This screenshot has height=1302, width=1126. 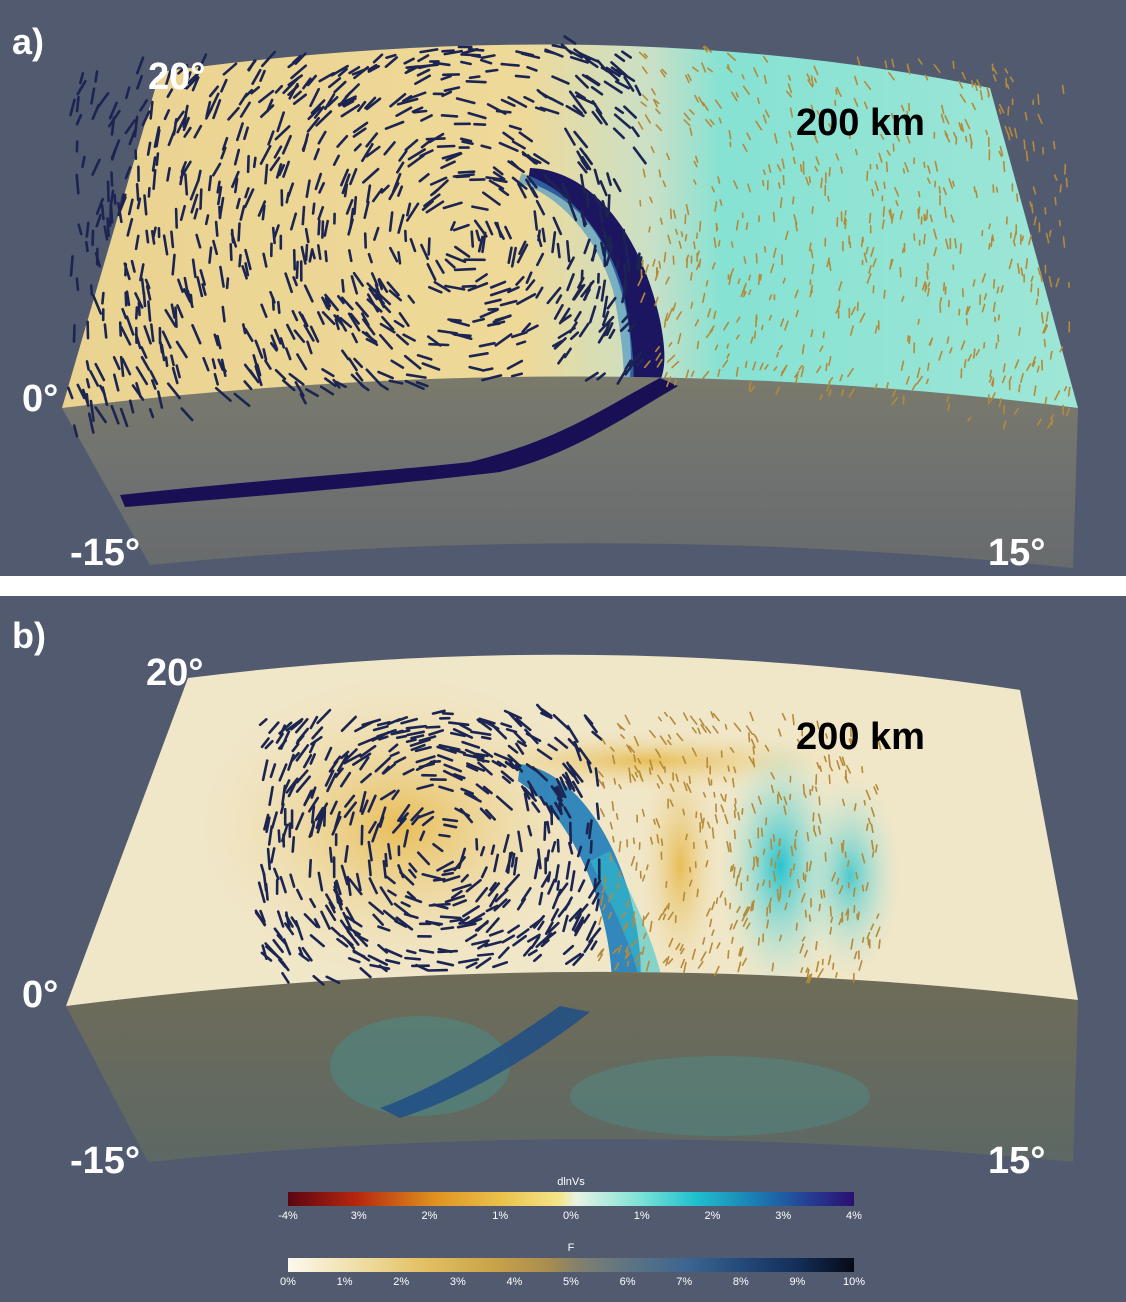 What do you see at coordinates (579, 876) in the screenshot?
I see `fast-anomaly-b` at bounding box center [579, 876].